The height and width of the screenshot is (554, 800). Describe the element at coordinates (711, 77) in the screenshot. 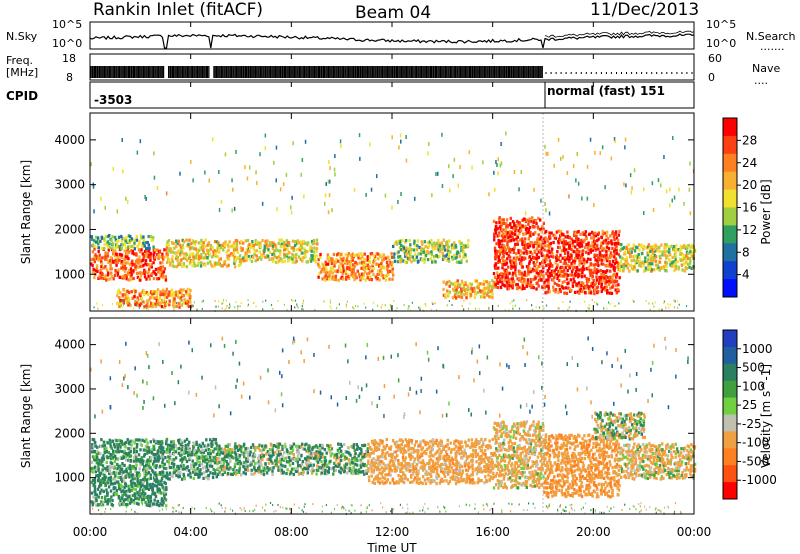

I see `nave-tick-bottom: 0` at that location.